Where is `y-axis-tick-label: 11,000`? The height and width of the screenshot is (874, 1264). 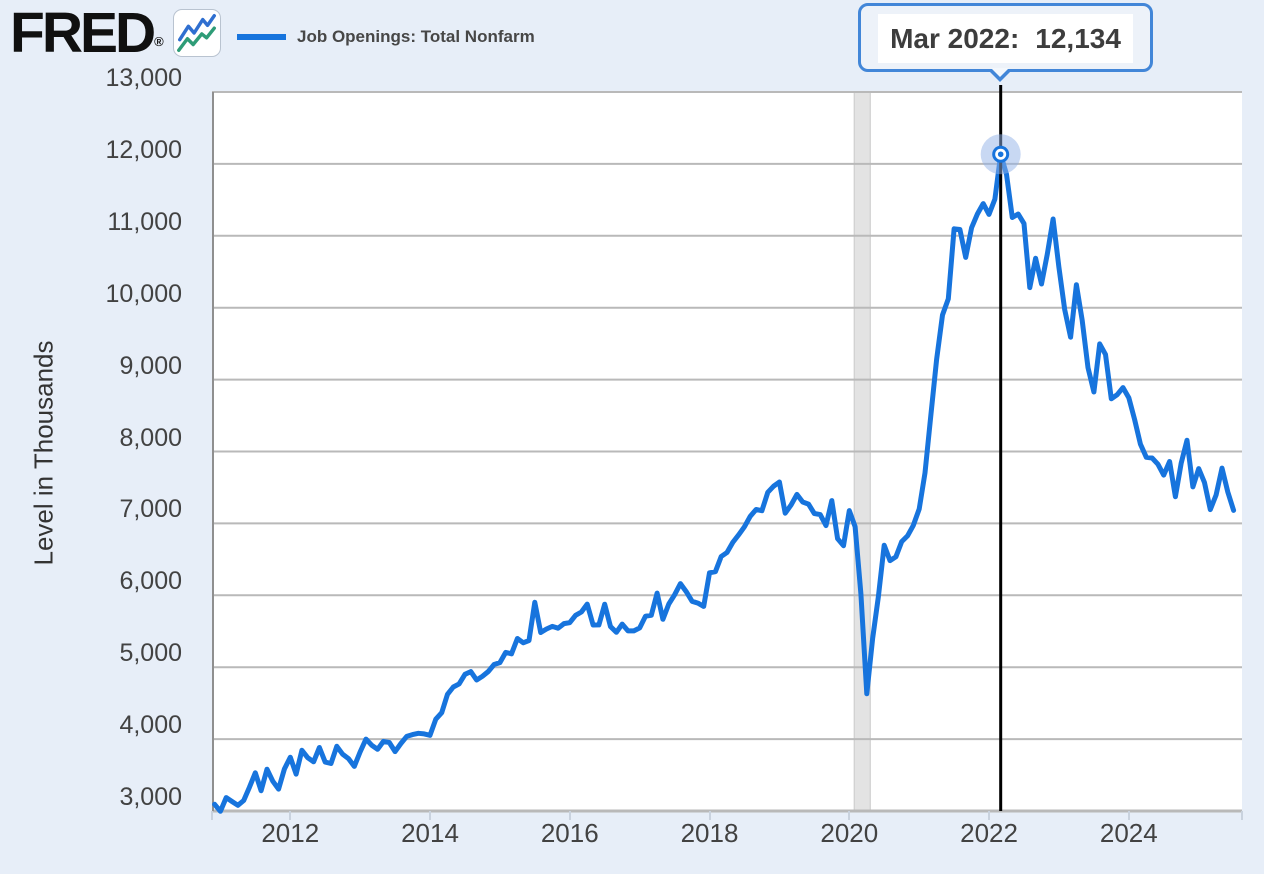 y-axis-tick-label: 11,000 is located at coordinates (144, 221).